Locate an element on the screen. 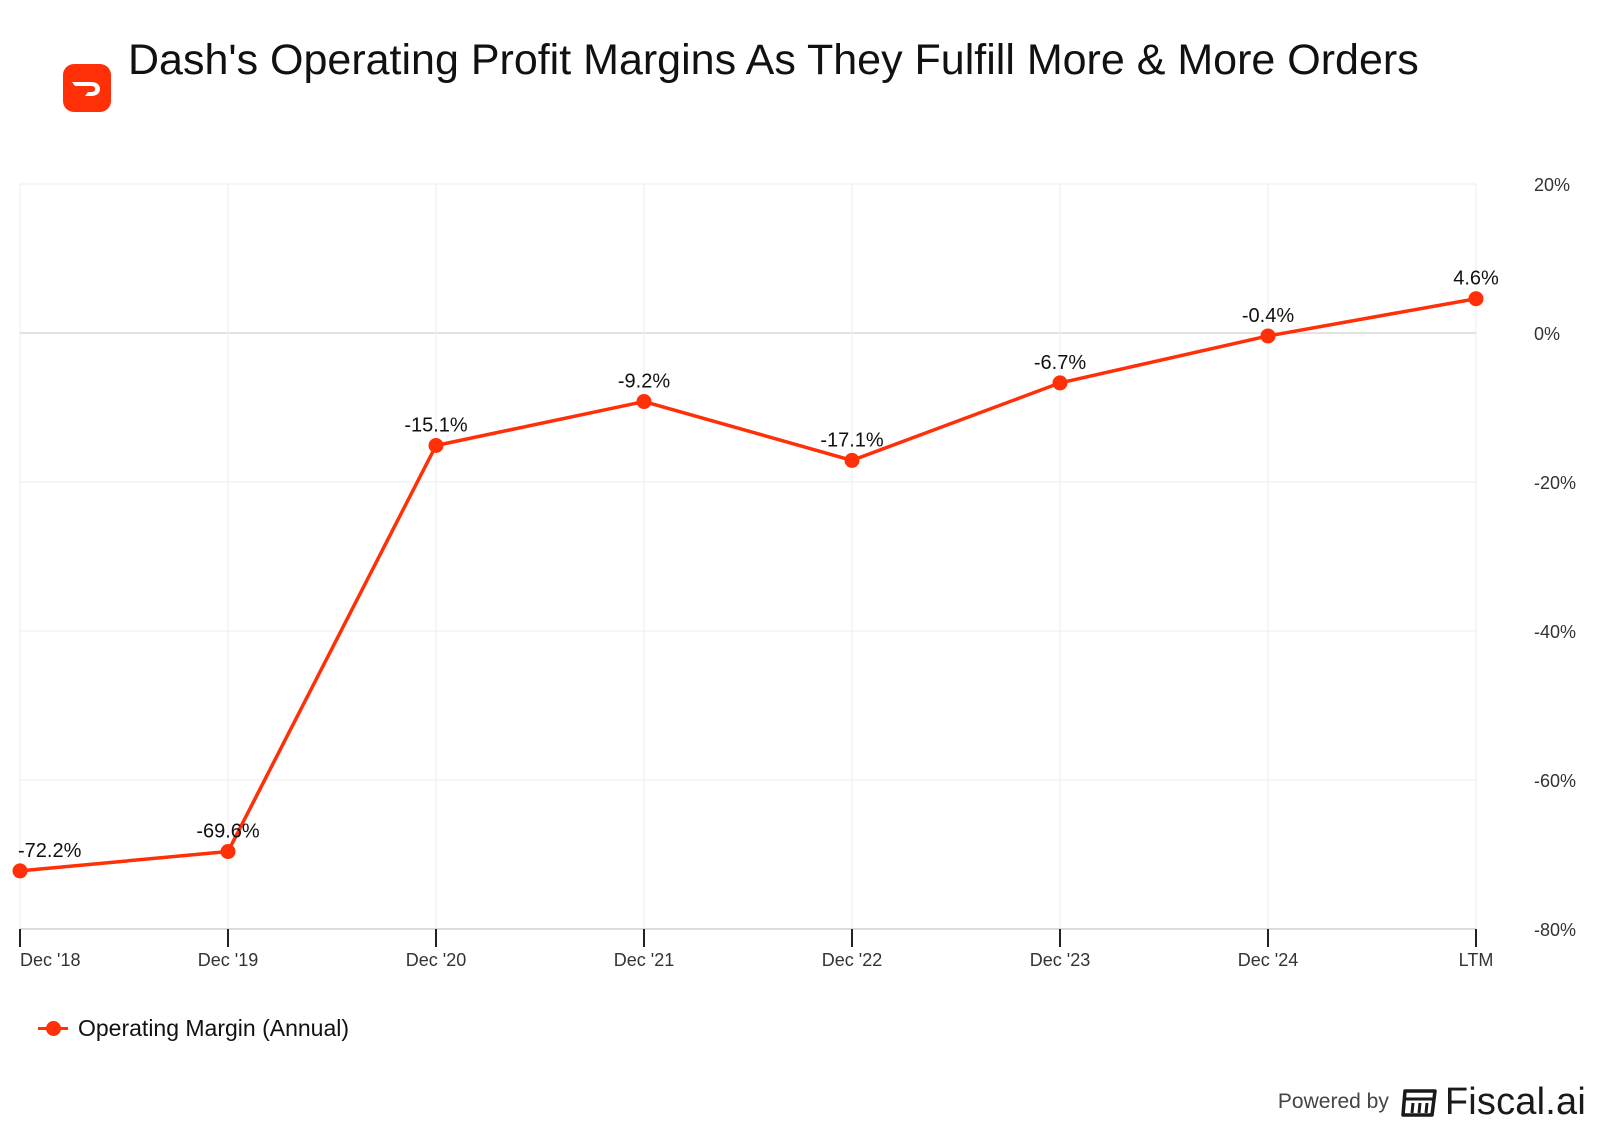 The image size is (1600, 1133). y-tick-label: -80% is located at coordinates (1555, 930).